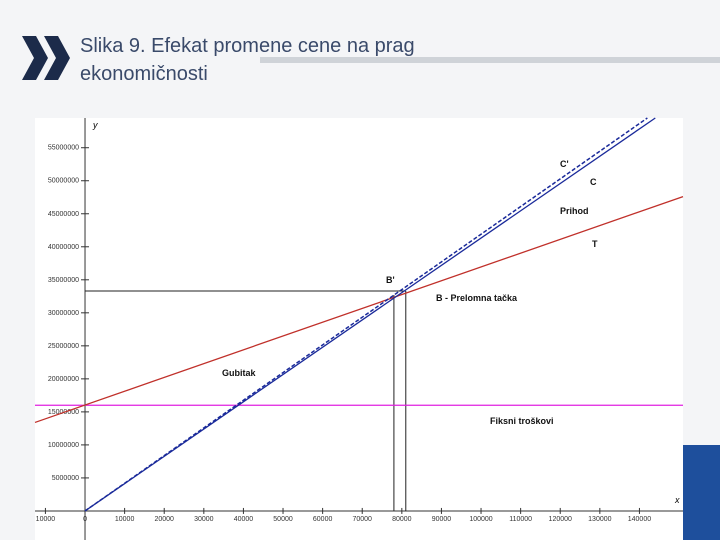 The width and height of the screenshot is (720, 540). I want to click on annotation: C', so click(564, 164).